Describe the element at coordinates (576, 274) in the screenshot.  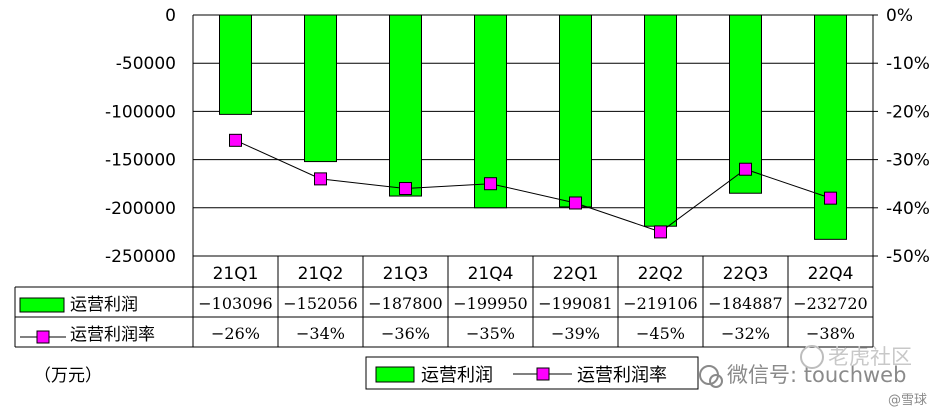
I see `category-label: 22Q1` at that location.